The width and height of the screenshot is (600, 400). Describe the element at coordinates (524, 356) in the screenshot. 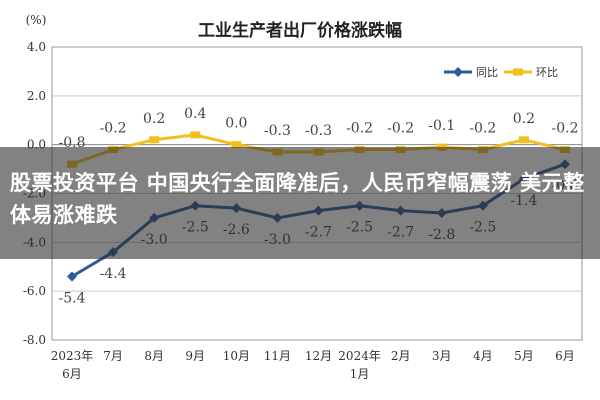

I see `x-tick-label: 5月` at that location.